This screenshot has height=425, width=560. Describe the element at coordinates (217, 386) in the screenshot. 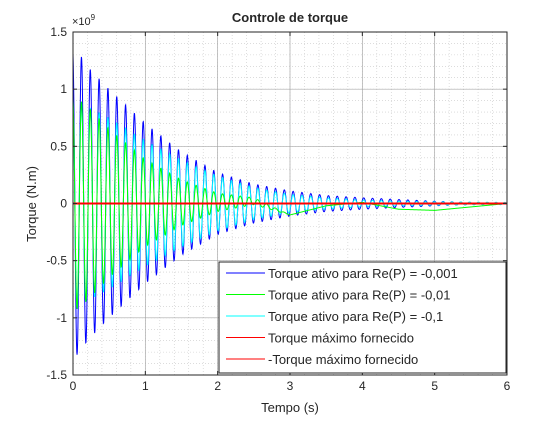

I see `x-tick-label: 2` at that location.